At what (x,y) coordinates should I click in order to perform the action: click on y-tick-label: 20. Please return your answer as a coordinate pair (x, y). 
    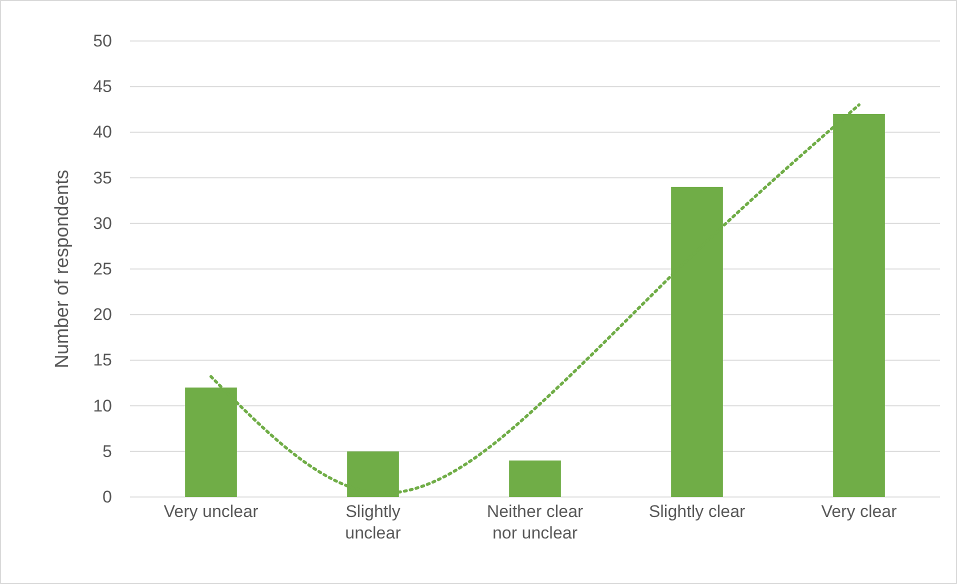
    Looking at the image, I should click on (102, 314).